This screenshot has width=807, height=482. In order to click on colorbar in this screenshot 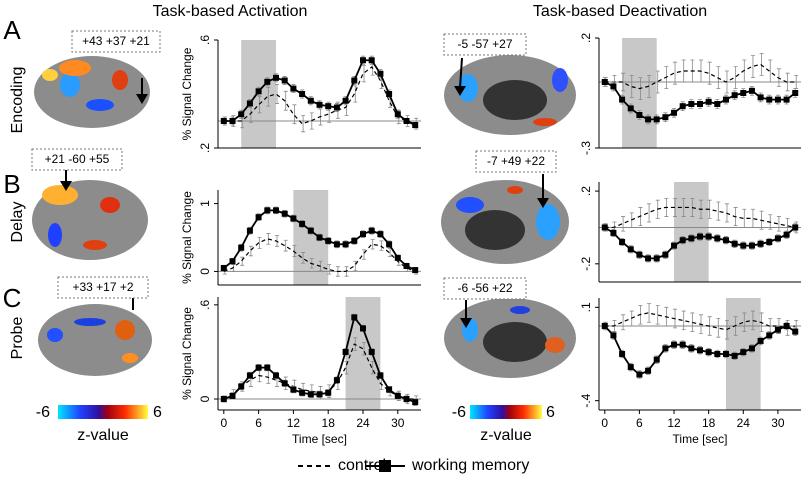, I will do `click(103, 412)`.